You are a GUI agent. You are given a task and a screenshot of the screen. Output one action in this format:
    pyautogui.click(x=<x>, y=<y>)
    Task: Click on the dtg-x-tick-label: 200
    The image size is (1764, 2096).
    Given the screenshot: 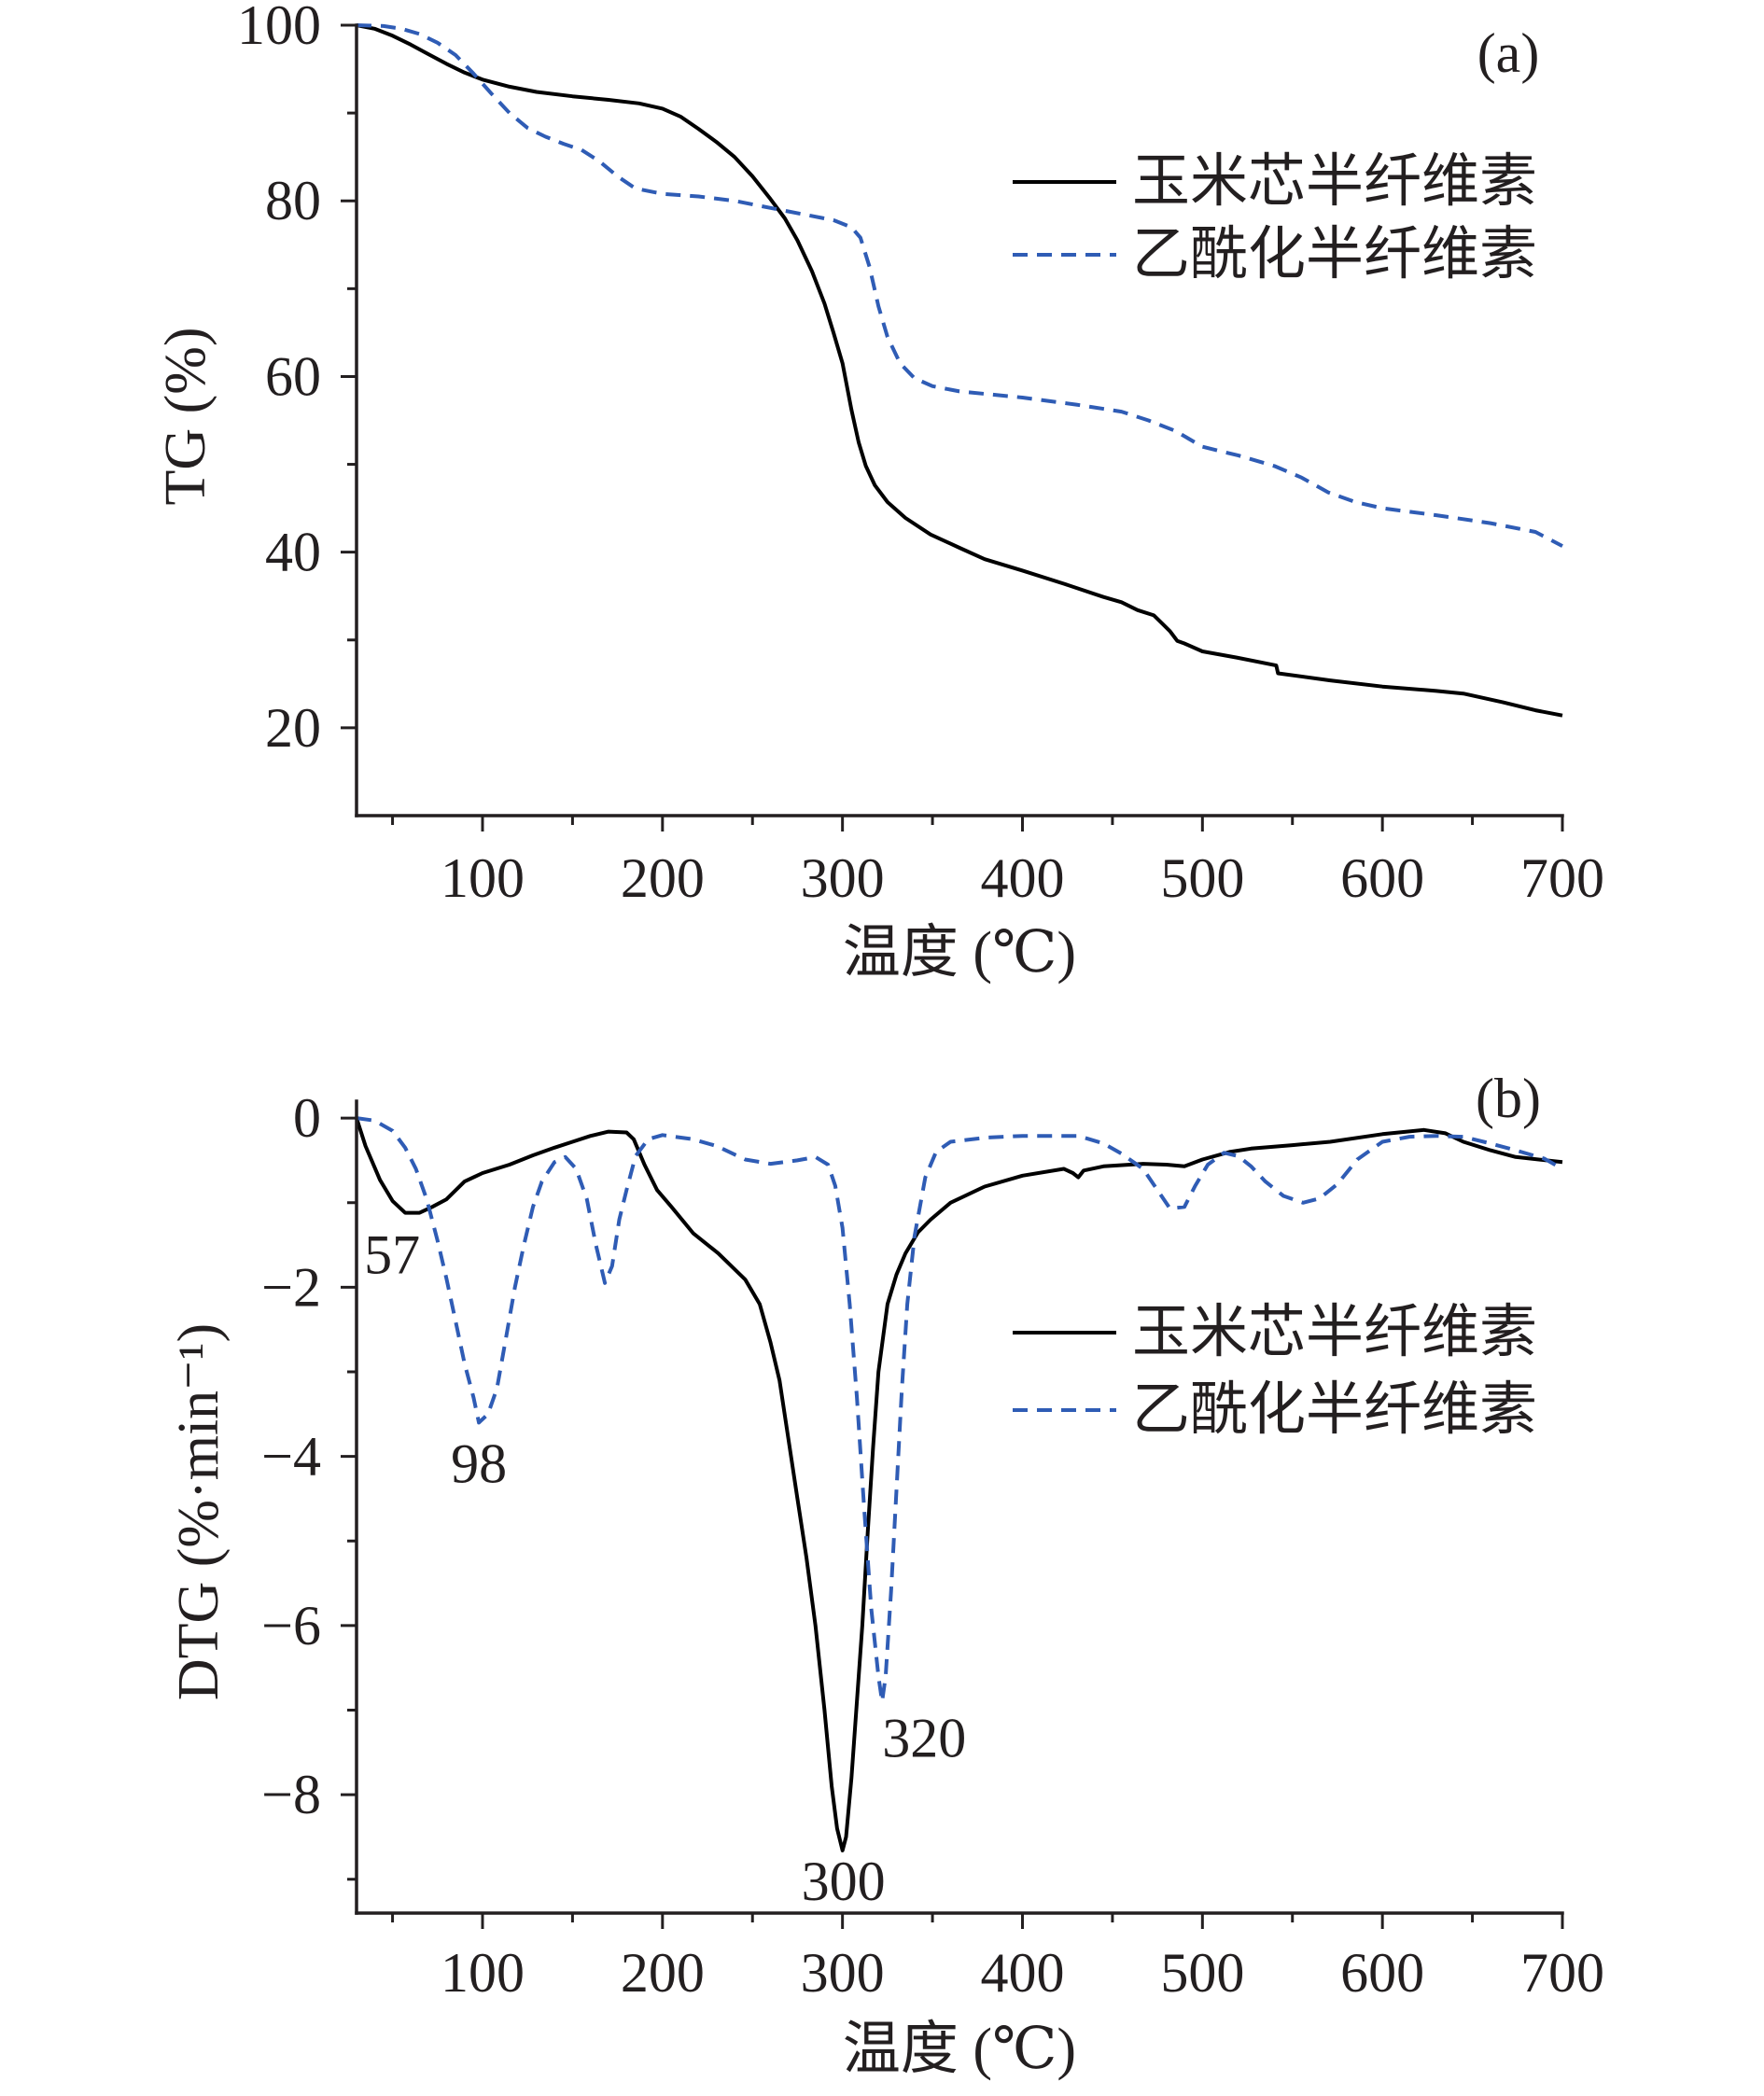 What is the action you would take?
    pyautogui.click(x=663, y=1973)
    